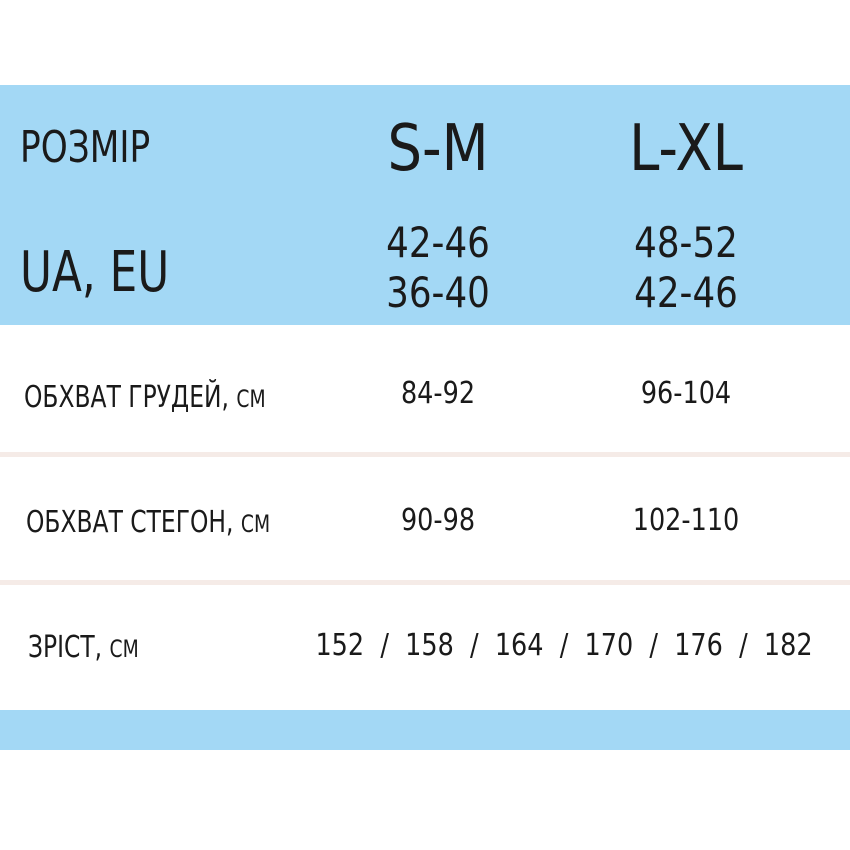 This screenshot has width=850, height=850. I want to click on region-label: UA, EU, so click(95, 272).